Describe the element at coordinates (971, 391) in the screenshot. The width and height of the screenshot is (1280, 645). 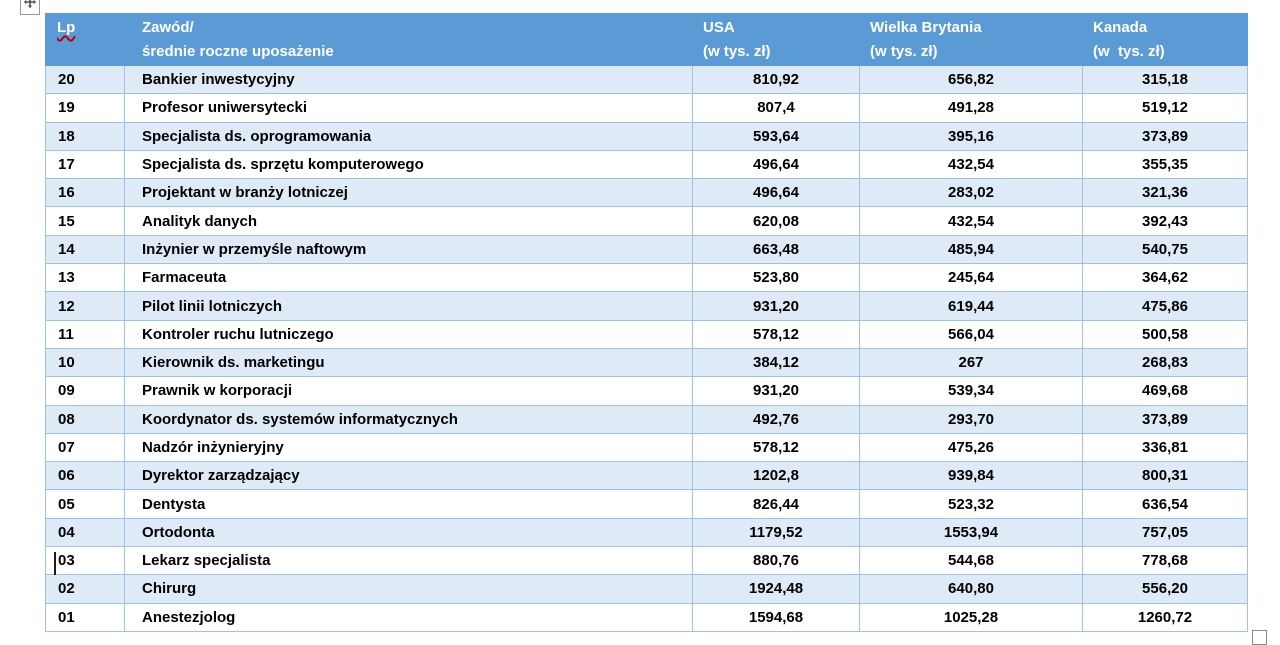
I see `cell-uk: 539,34` at that location.